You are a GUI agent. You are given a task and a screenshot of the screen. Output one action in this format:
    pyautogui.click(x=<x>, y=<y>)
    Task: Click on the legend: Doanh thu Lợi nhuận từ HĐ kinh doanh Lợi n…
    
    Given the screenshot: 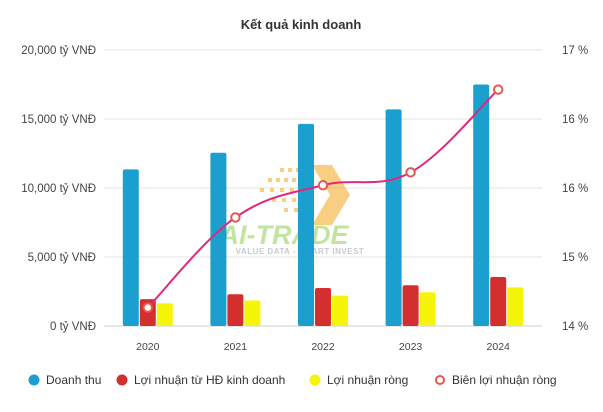 What is the action you would take?
    pyautogui.click(x=292, y=380)
    